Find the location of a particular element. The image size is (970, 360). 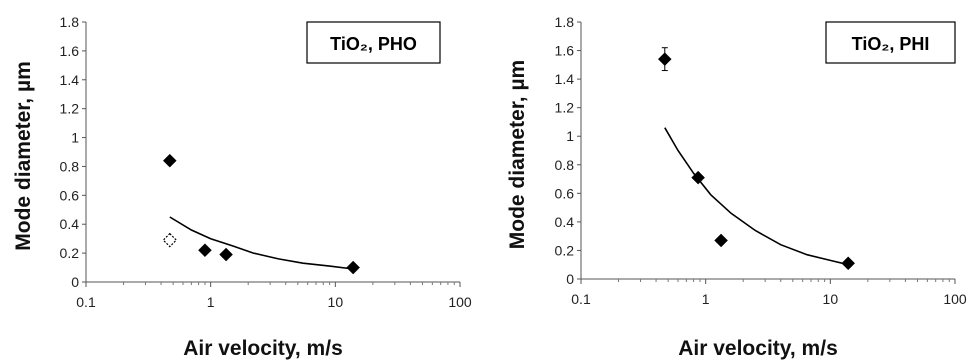

legend-label: TiO₂, PHO is located at coordinates (373, 44).